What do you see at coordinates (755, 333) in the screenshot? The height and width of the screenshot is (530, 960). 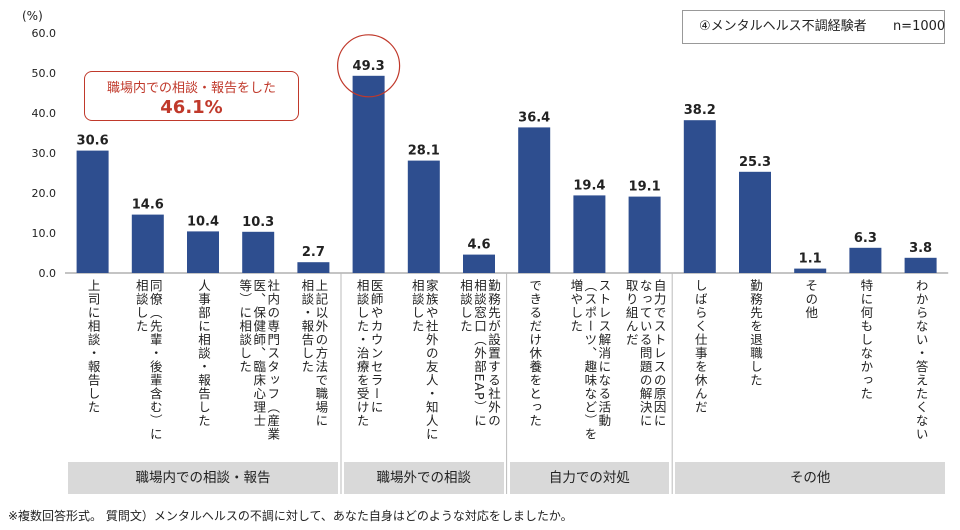 I see `category-label: 勤務先を退職した` at bounding box center [755, 333].